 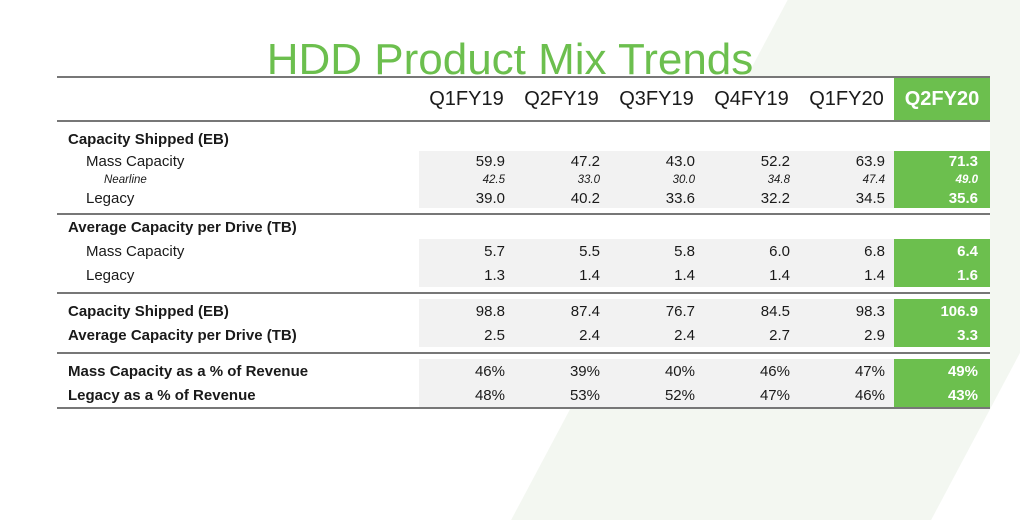 I want to click on cell-value-highlighted: 35.6, so click(x=942, y=198).